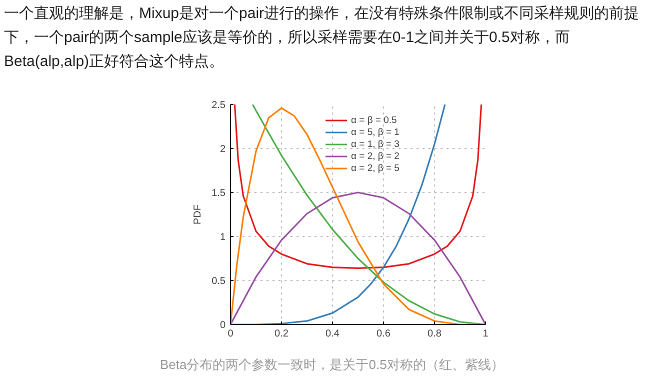 The width and height of the screenshot is (669, 392). What do you see at coordinates (332, 365) in the screenshot?
I see `text: Beta分布的两个参数一致时，是关于0.5对称的（红、紫线）` at bounding box center [332, 365].